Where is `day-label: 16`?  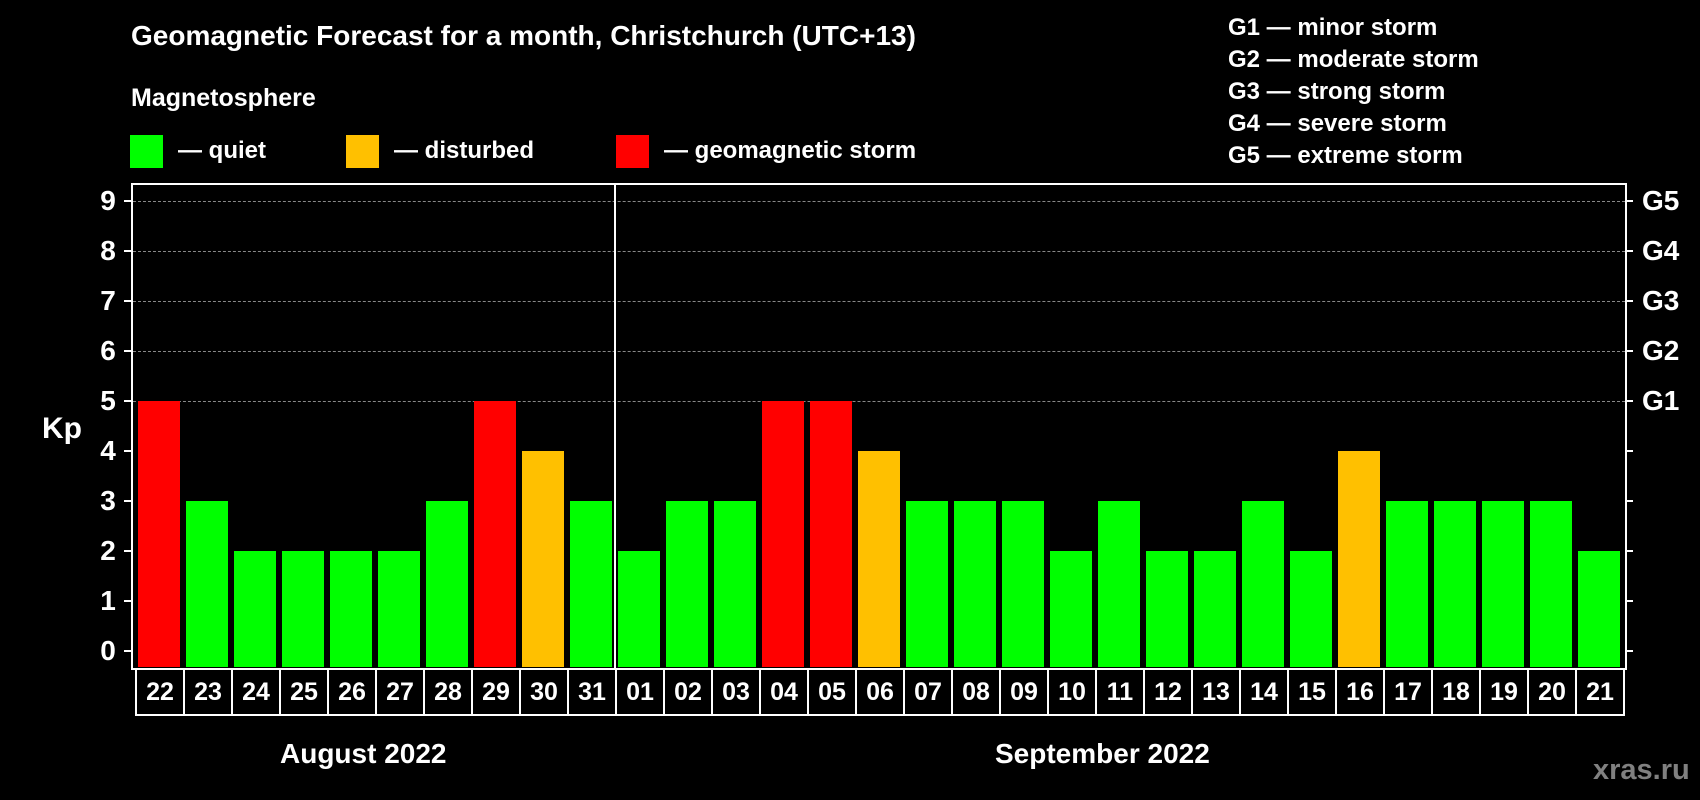 day-label: 16 is located at coordinates (1360, 692).